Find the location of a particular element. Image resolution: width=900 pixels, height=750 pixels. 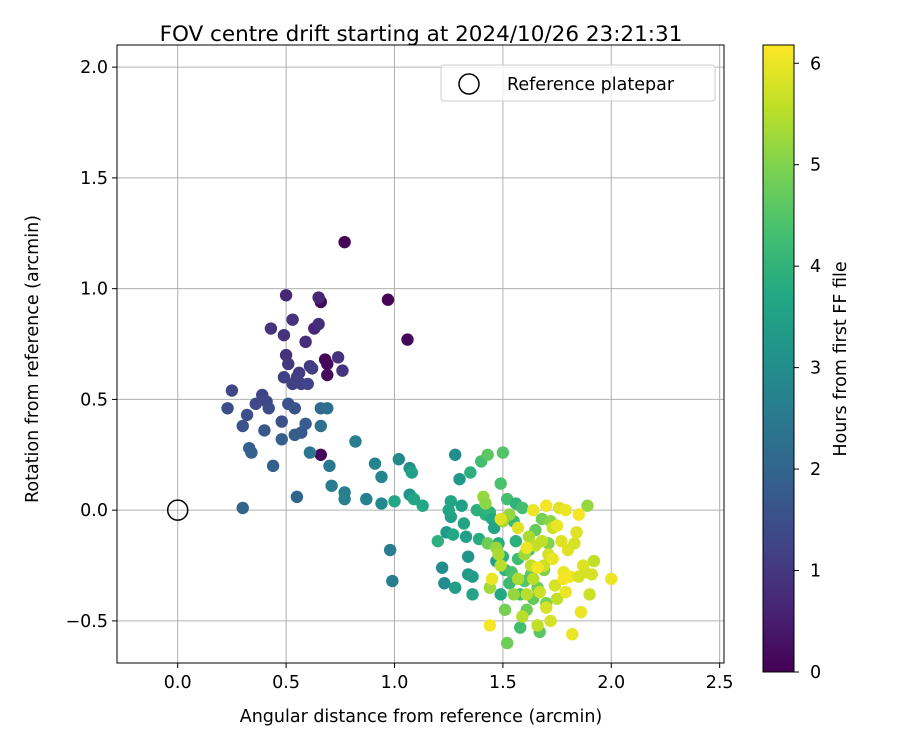

colorbar-tick-label: 0 is located at coordinates (815, 673).